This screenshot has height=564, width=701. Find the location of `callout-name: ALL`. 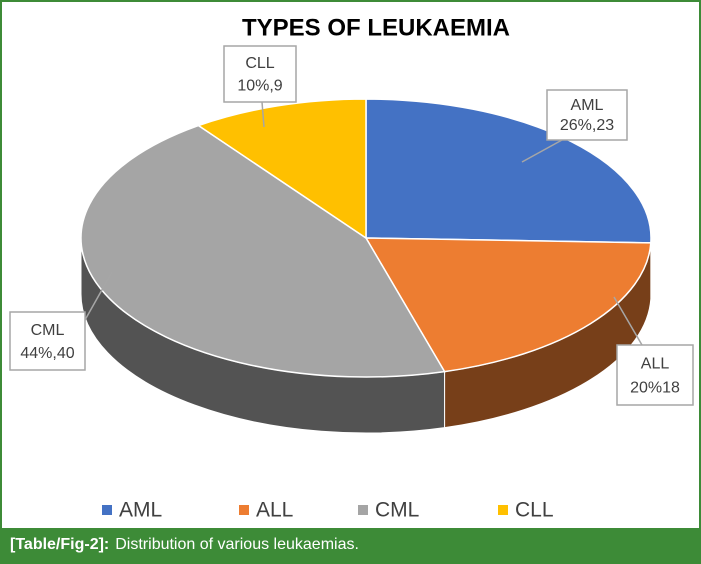

callout-name: ALL is located at coordinates (655, 363).